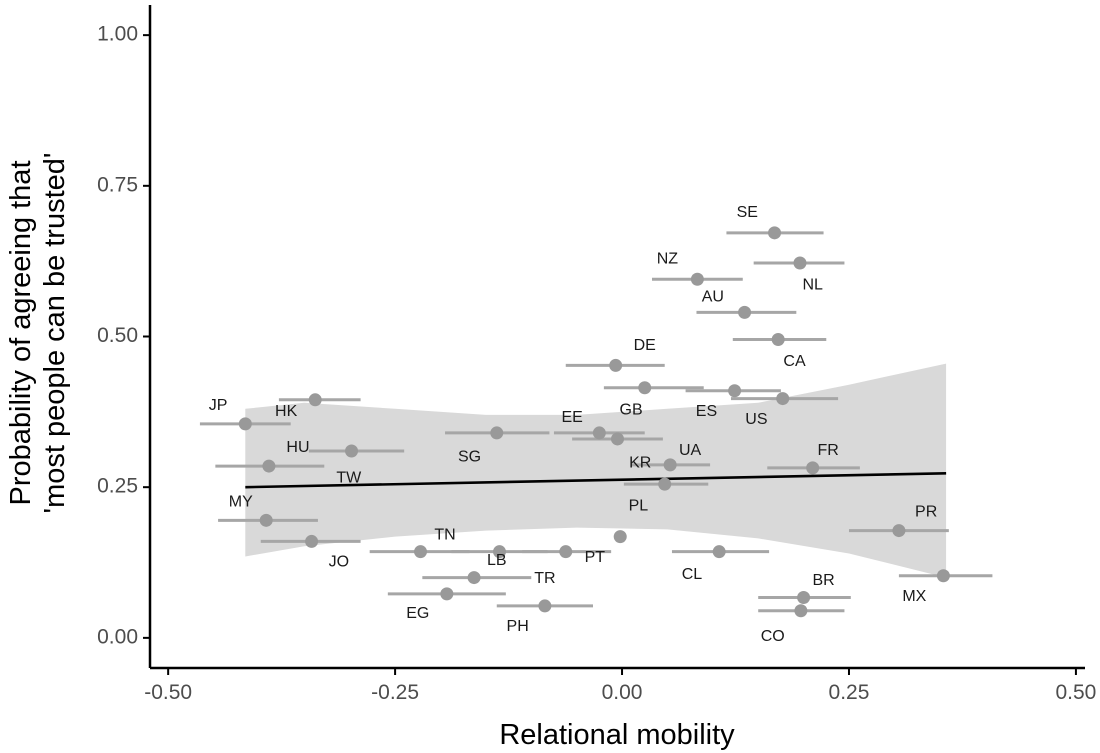 Image resolution: width=1100 pixels, height=753 pixels. I want to click on country-label-au: AU, so click(713, 297).